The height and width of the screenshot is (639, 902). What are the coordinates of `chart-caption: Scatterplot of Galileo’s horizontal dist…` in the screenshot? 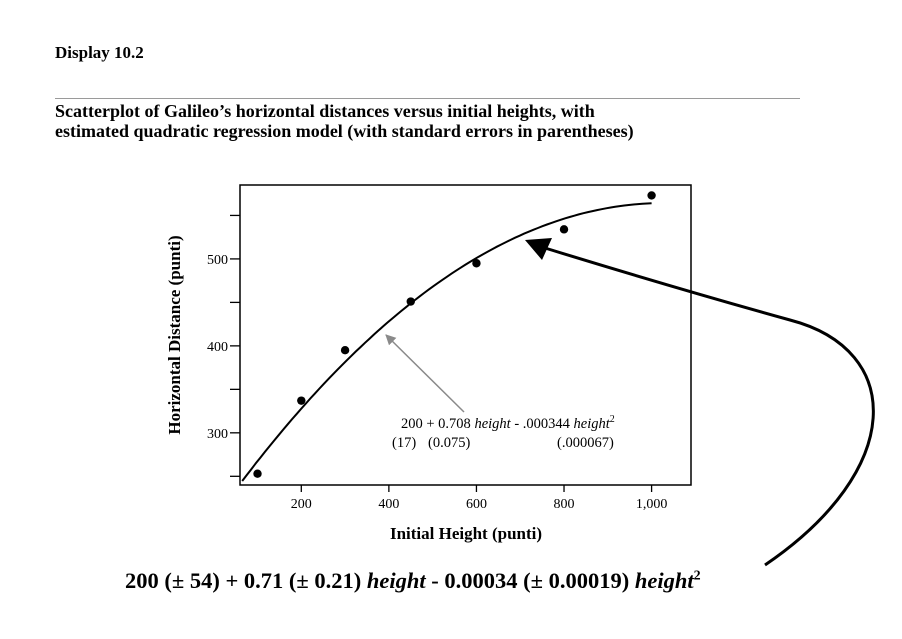 It's located at (450, 121).